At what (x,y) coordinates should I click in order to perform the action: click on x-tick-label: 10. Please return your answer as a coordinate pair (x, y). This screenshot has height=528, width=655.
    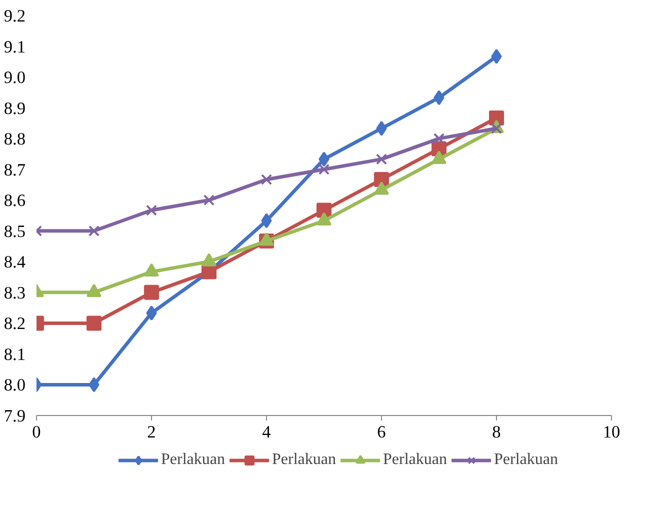
    Looking at the image, I should click on (611, 432).